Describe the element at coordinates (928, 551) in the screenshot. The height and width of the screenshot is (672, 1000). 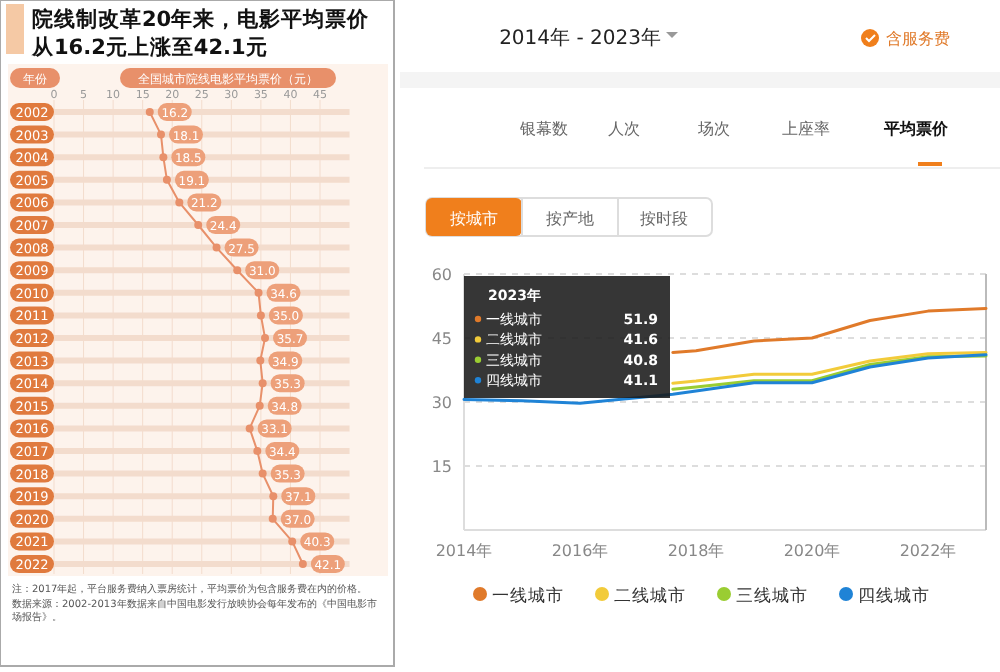
I see `x-tick-label: 2022年` at that location.